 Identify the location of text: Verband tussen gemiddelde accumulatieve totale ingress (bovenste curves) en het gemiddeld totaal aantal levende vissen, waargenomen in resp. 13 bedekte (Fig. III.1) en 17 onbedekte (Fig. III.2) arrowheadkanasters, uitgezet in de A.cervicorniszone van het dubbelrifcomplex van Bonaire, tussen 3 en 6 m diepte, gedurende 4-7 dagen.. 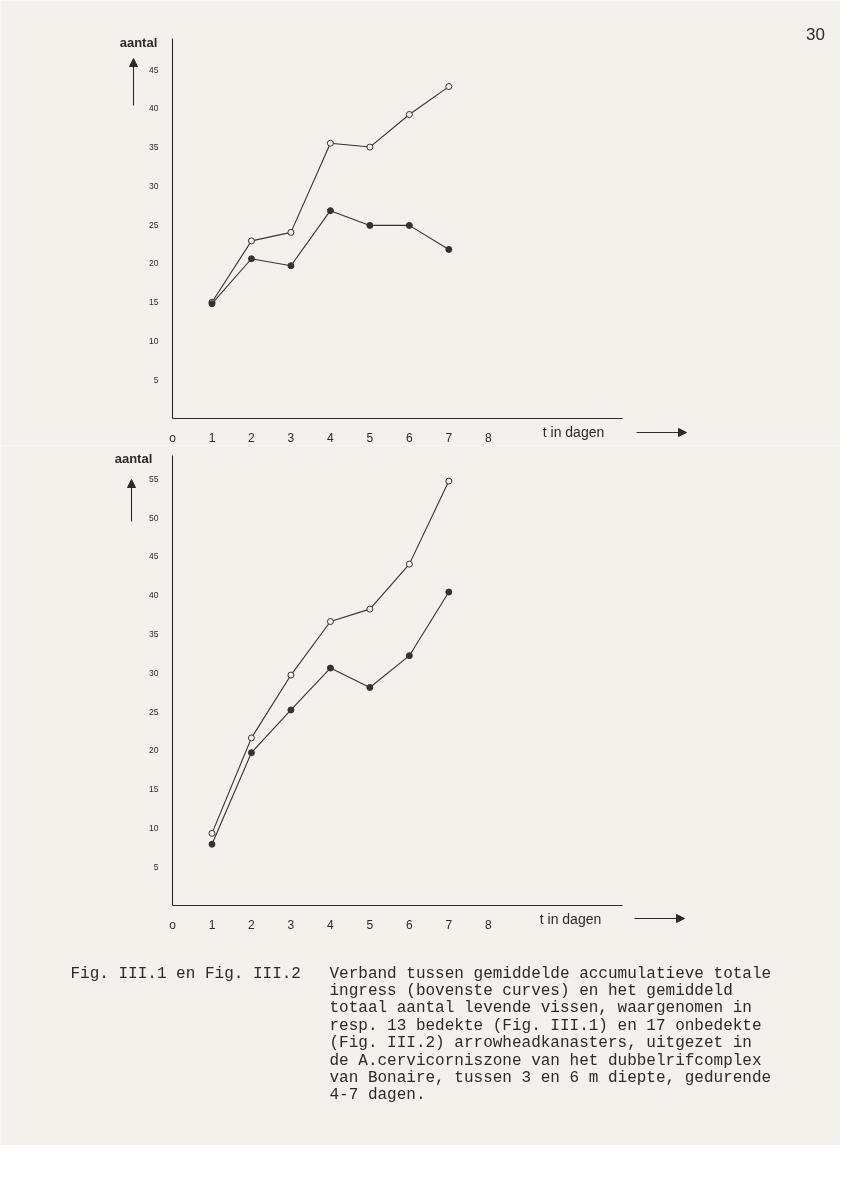
(550, 1034).